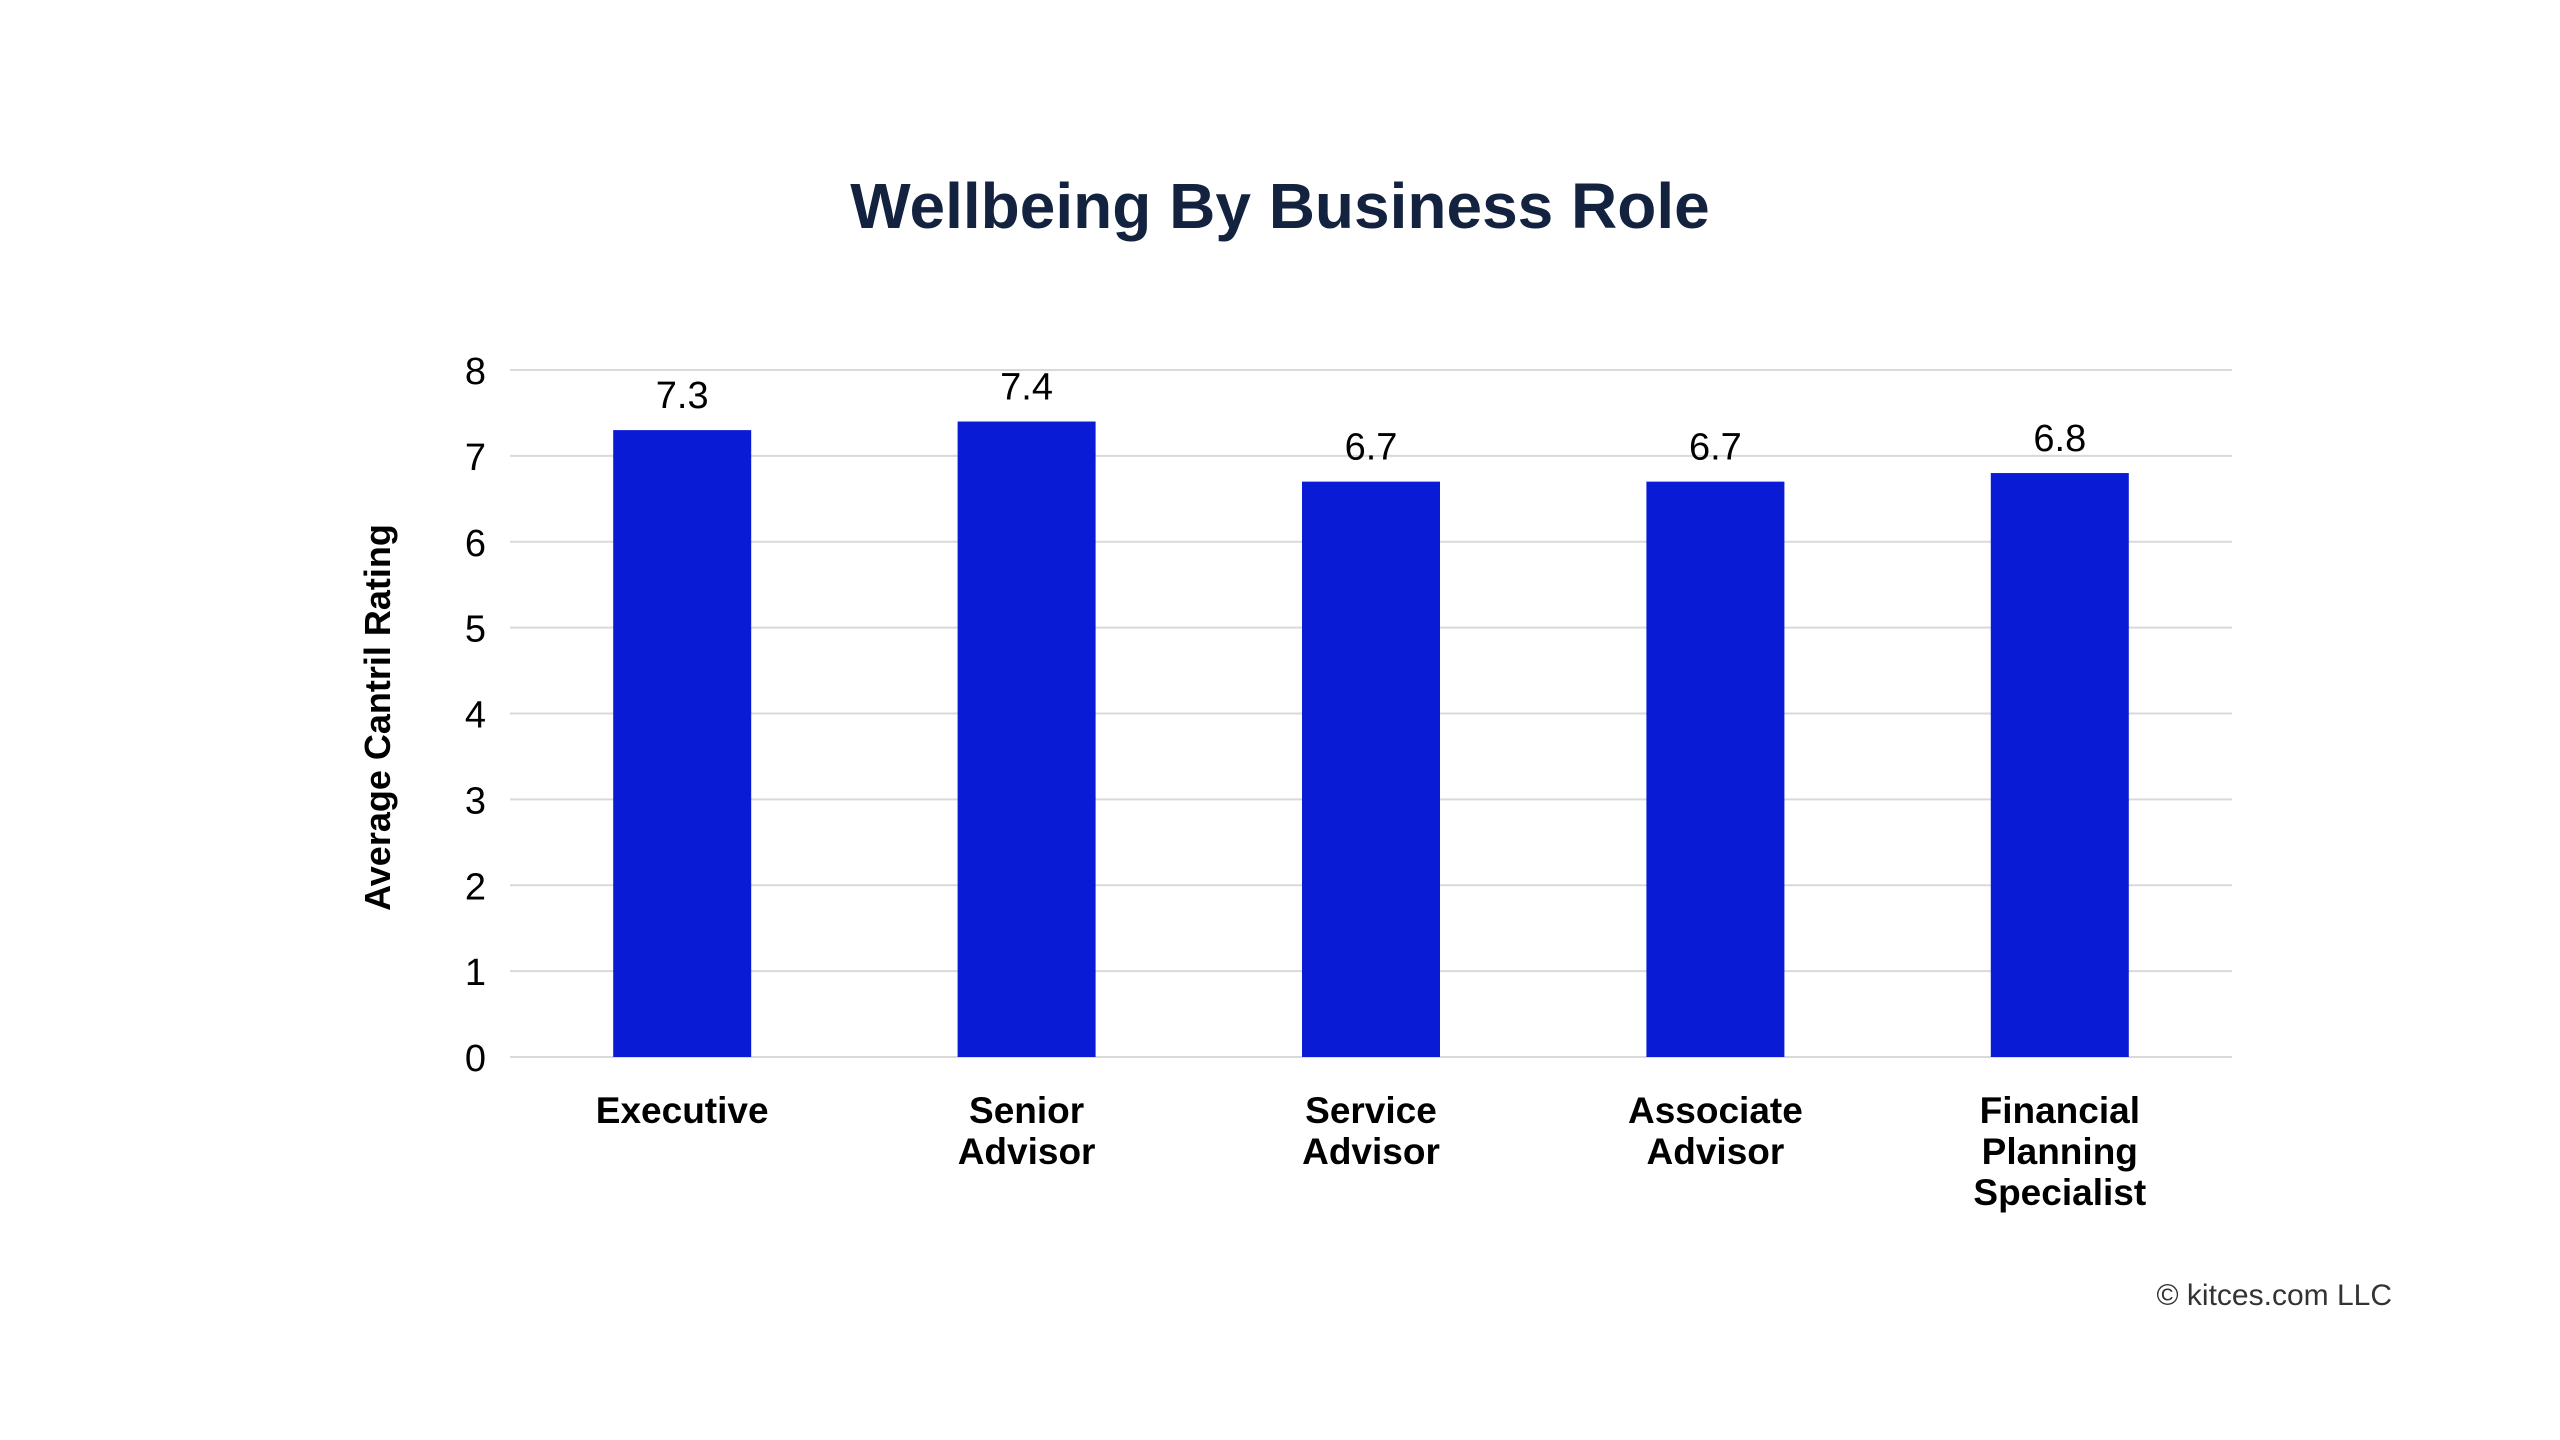 The height and width of the screenshot is (1440, 2560). What do you see at coordinates (2059, 439) in the screenshot?
I see `data-label: 6.8` at bounding box center [2059, 439].